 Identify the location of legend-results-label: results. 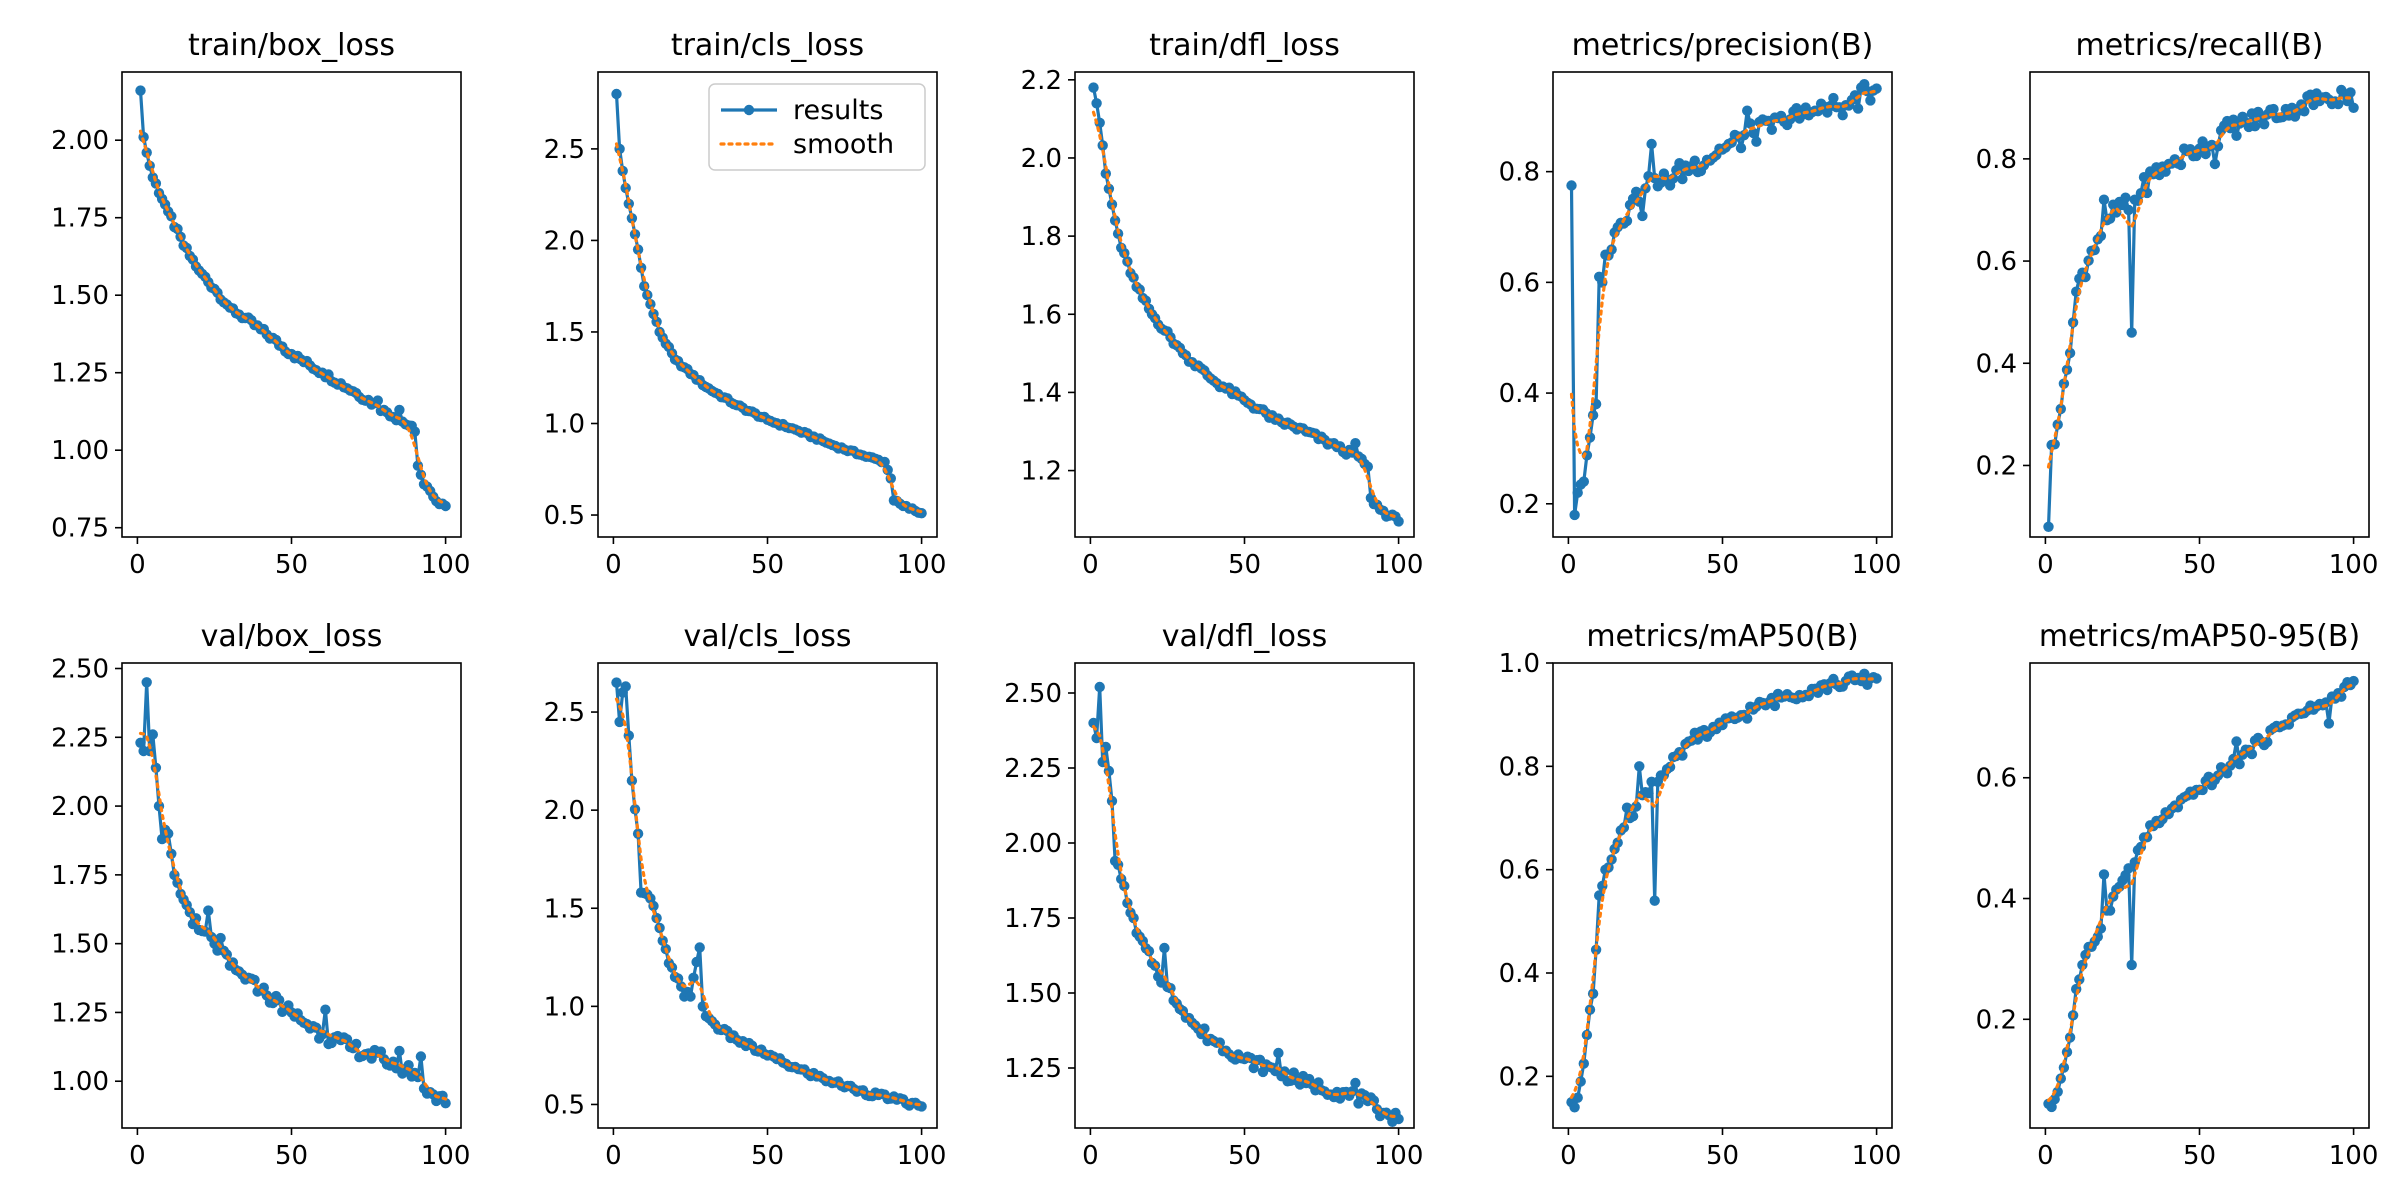
(838, 110).